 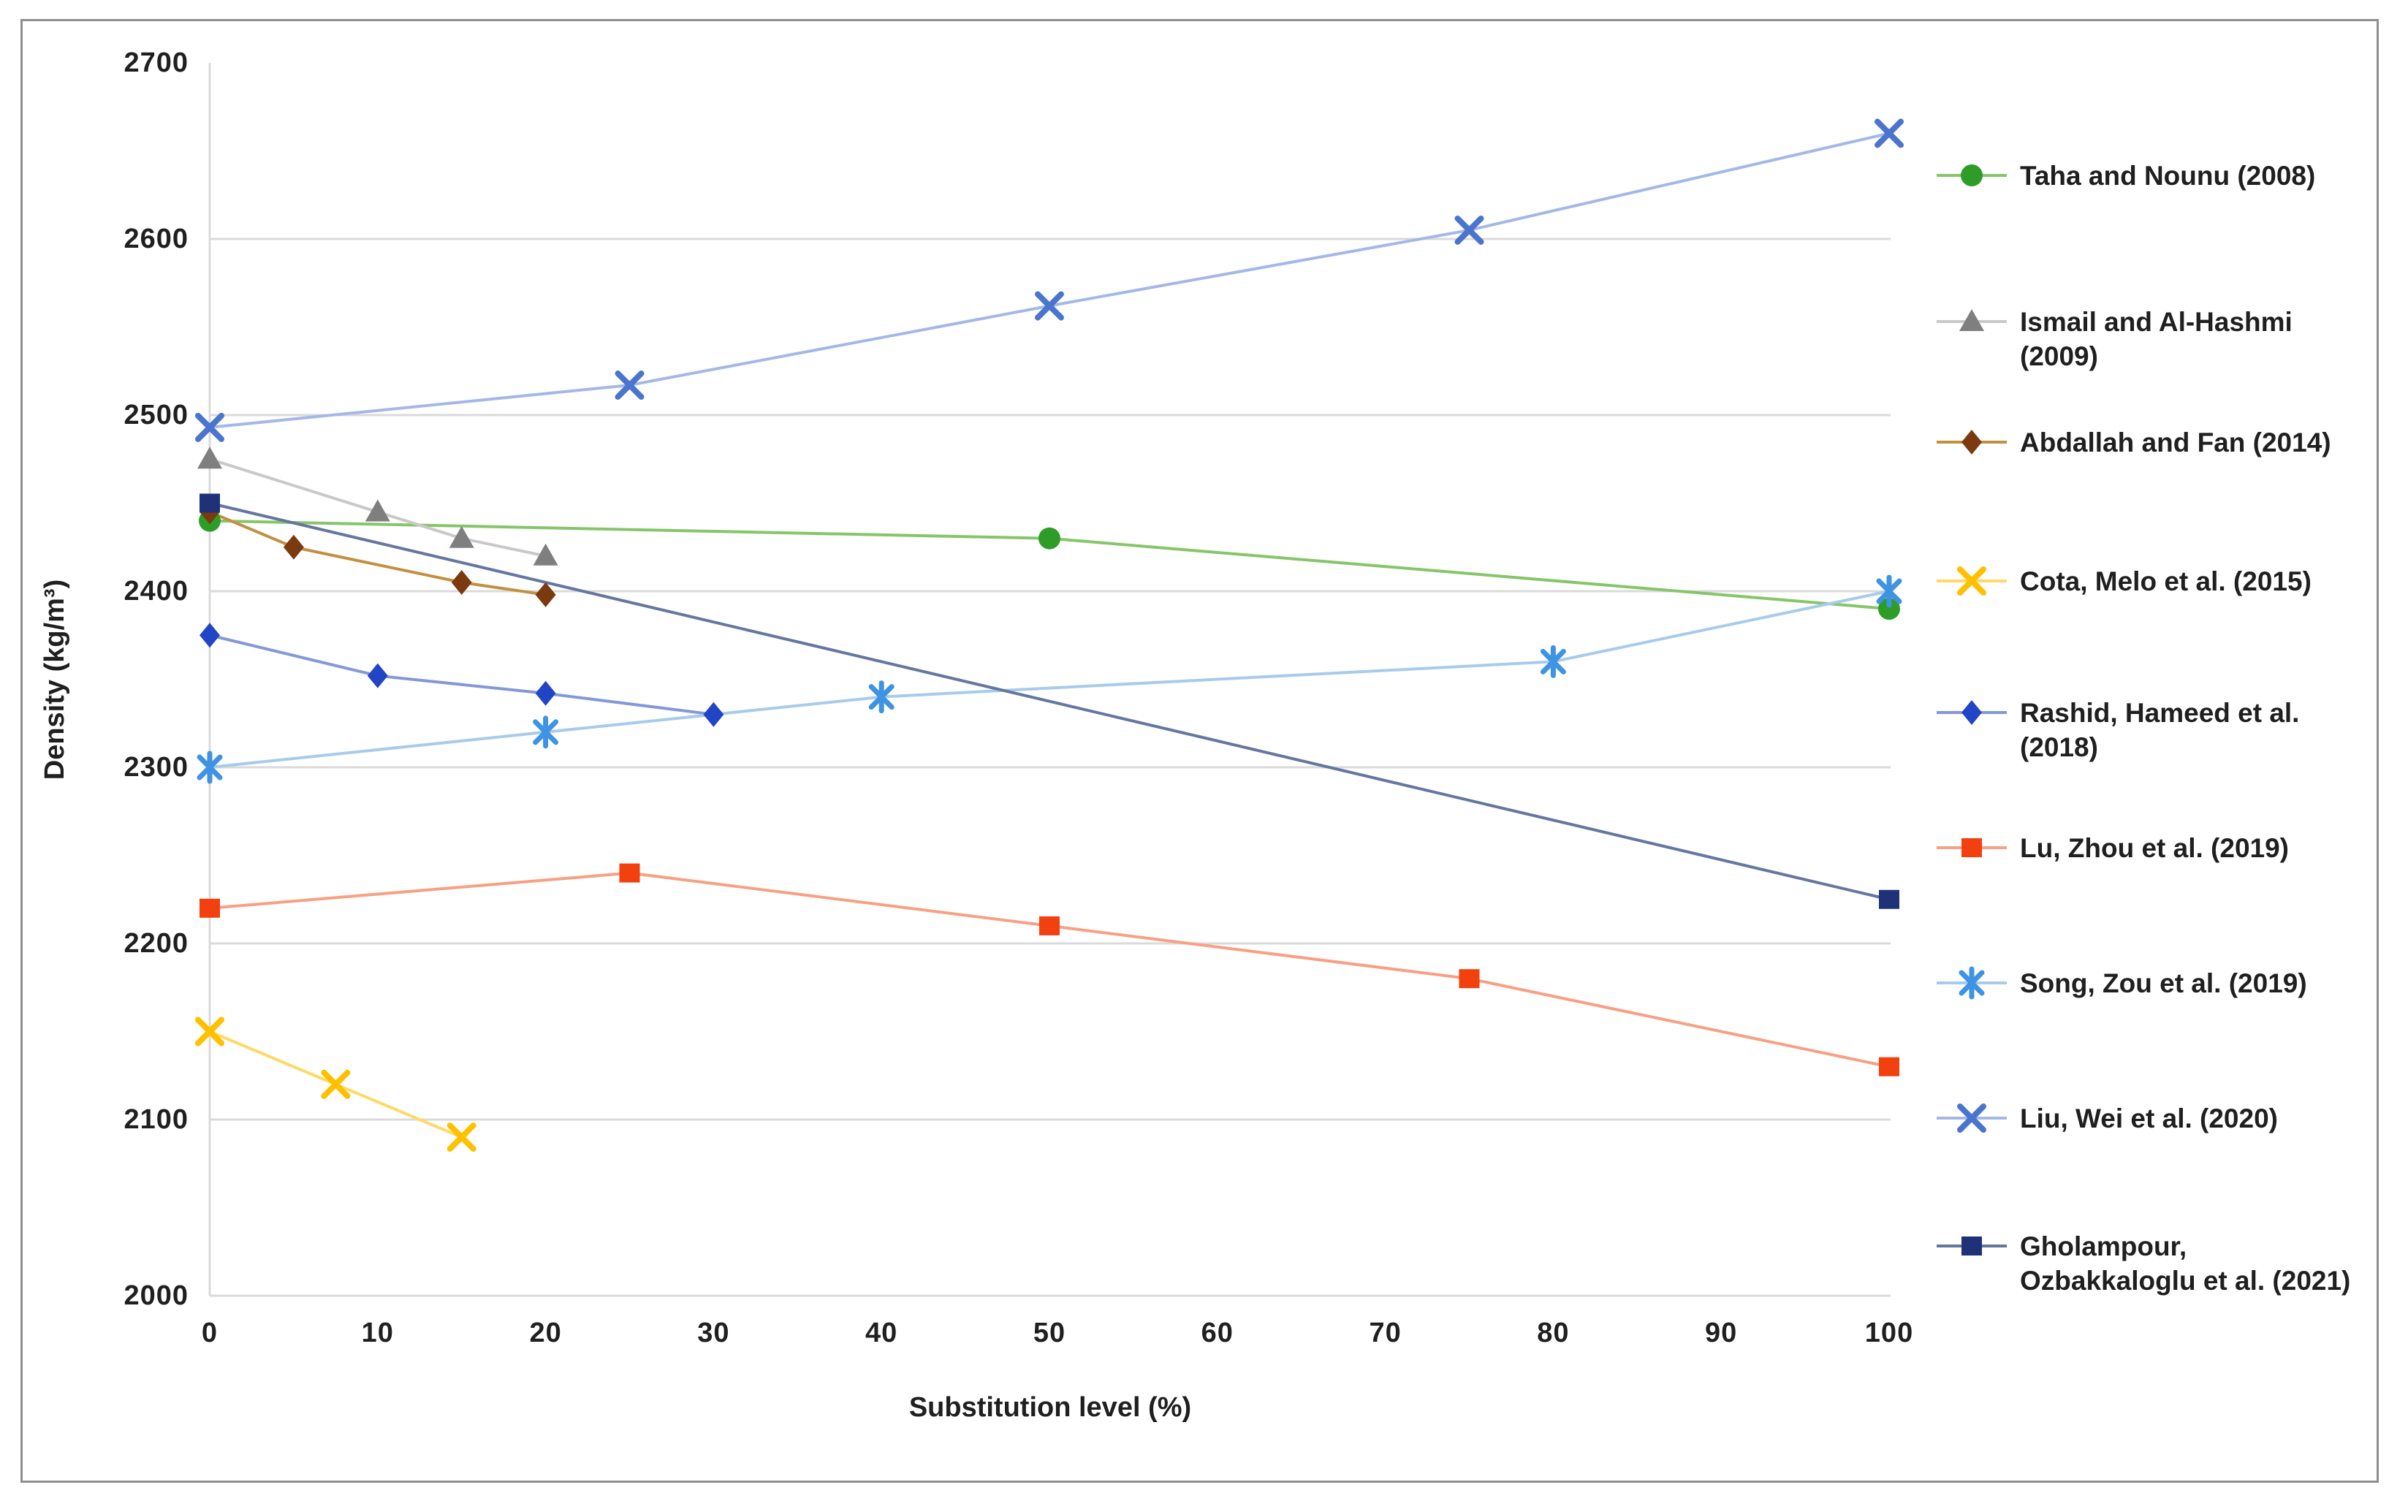 I want to click on legend-label: Cota, Melo et al. (2015), so click(x=2166, y=581).